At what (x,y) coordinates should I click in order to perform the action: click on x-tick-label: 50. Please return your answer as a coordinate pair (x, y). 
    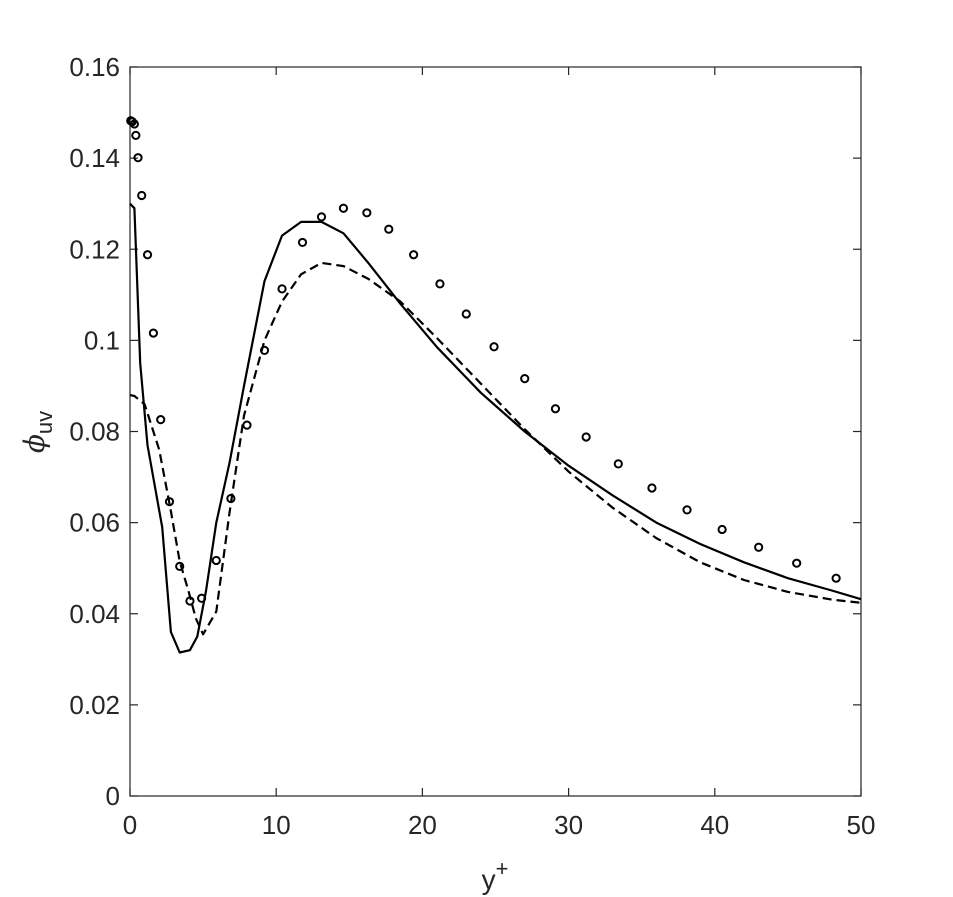
    Looking at the image, I should click on (861, 825).